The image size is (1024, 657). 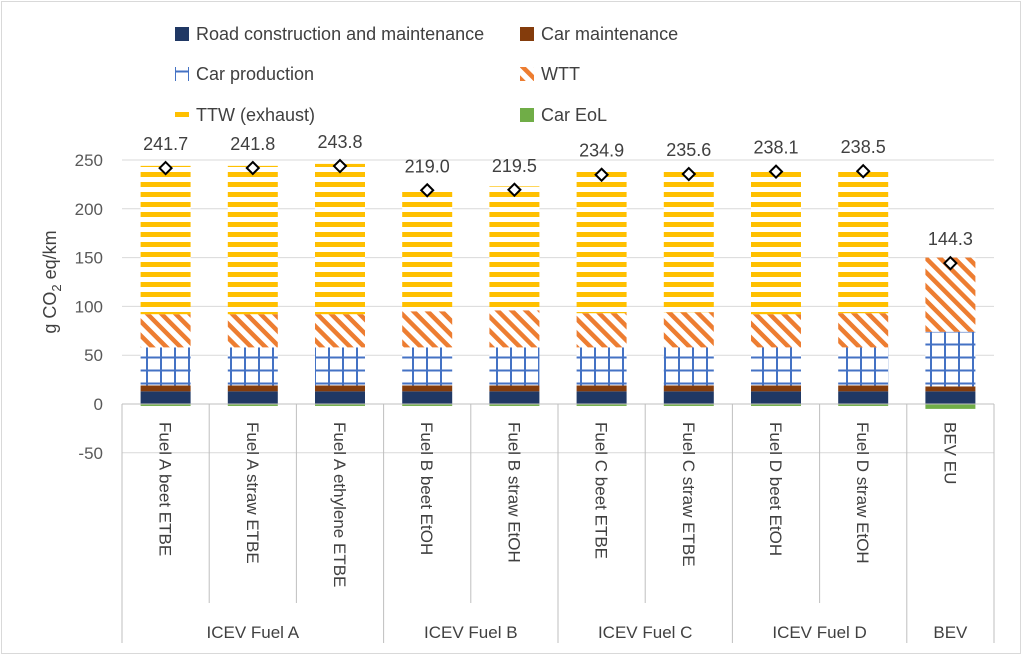 I want to click on total-label: 238.1, so click(x=775, y=148).